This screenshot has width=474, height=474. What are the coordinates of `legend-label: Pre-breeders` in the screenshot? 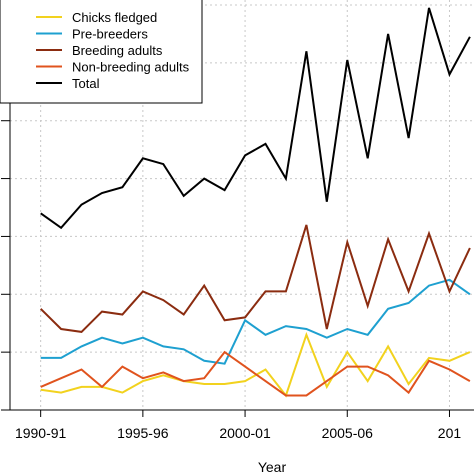 It's located at (110, 34).